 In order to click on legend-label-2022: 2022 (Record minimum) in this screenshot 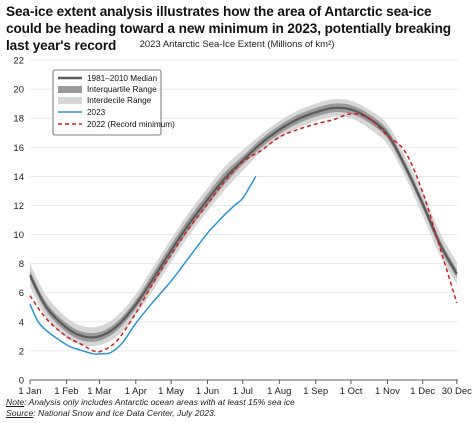, I will do `click(131, 124)`.